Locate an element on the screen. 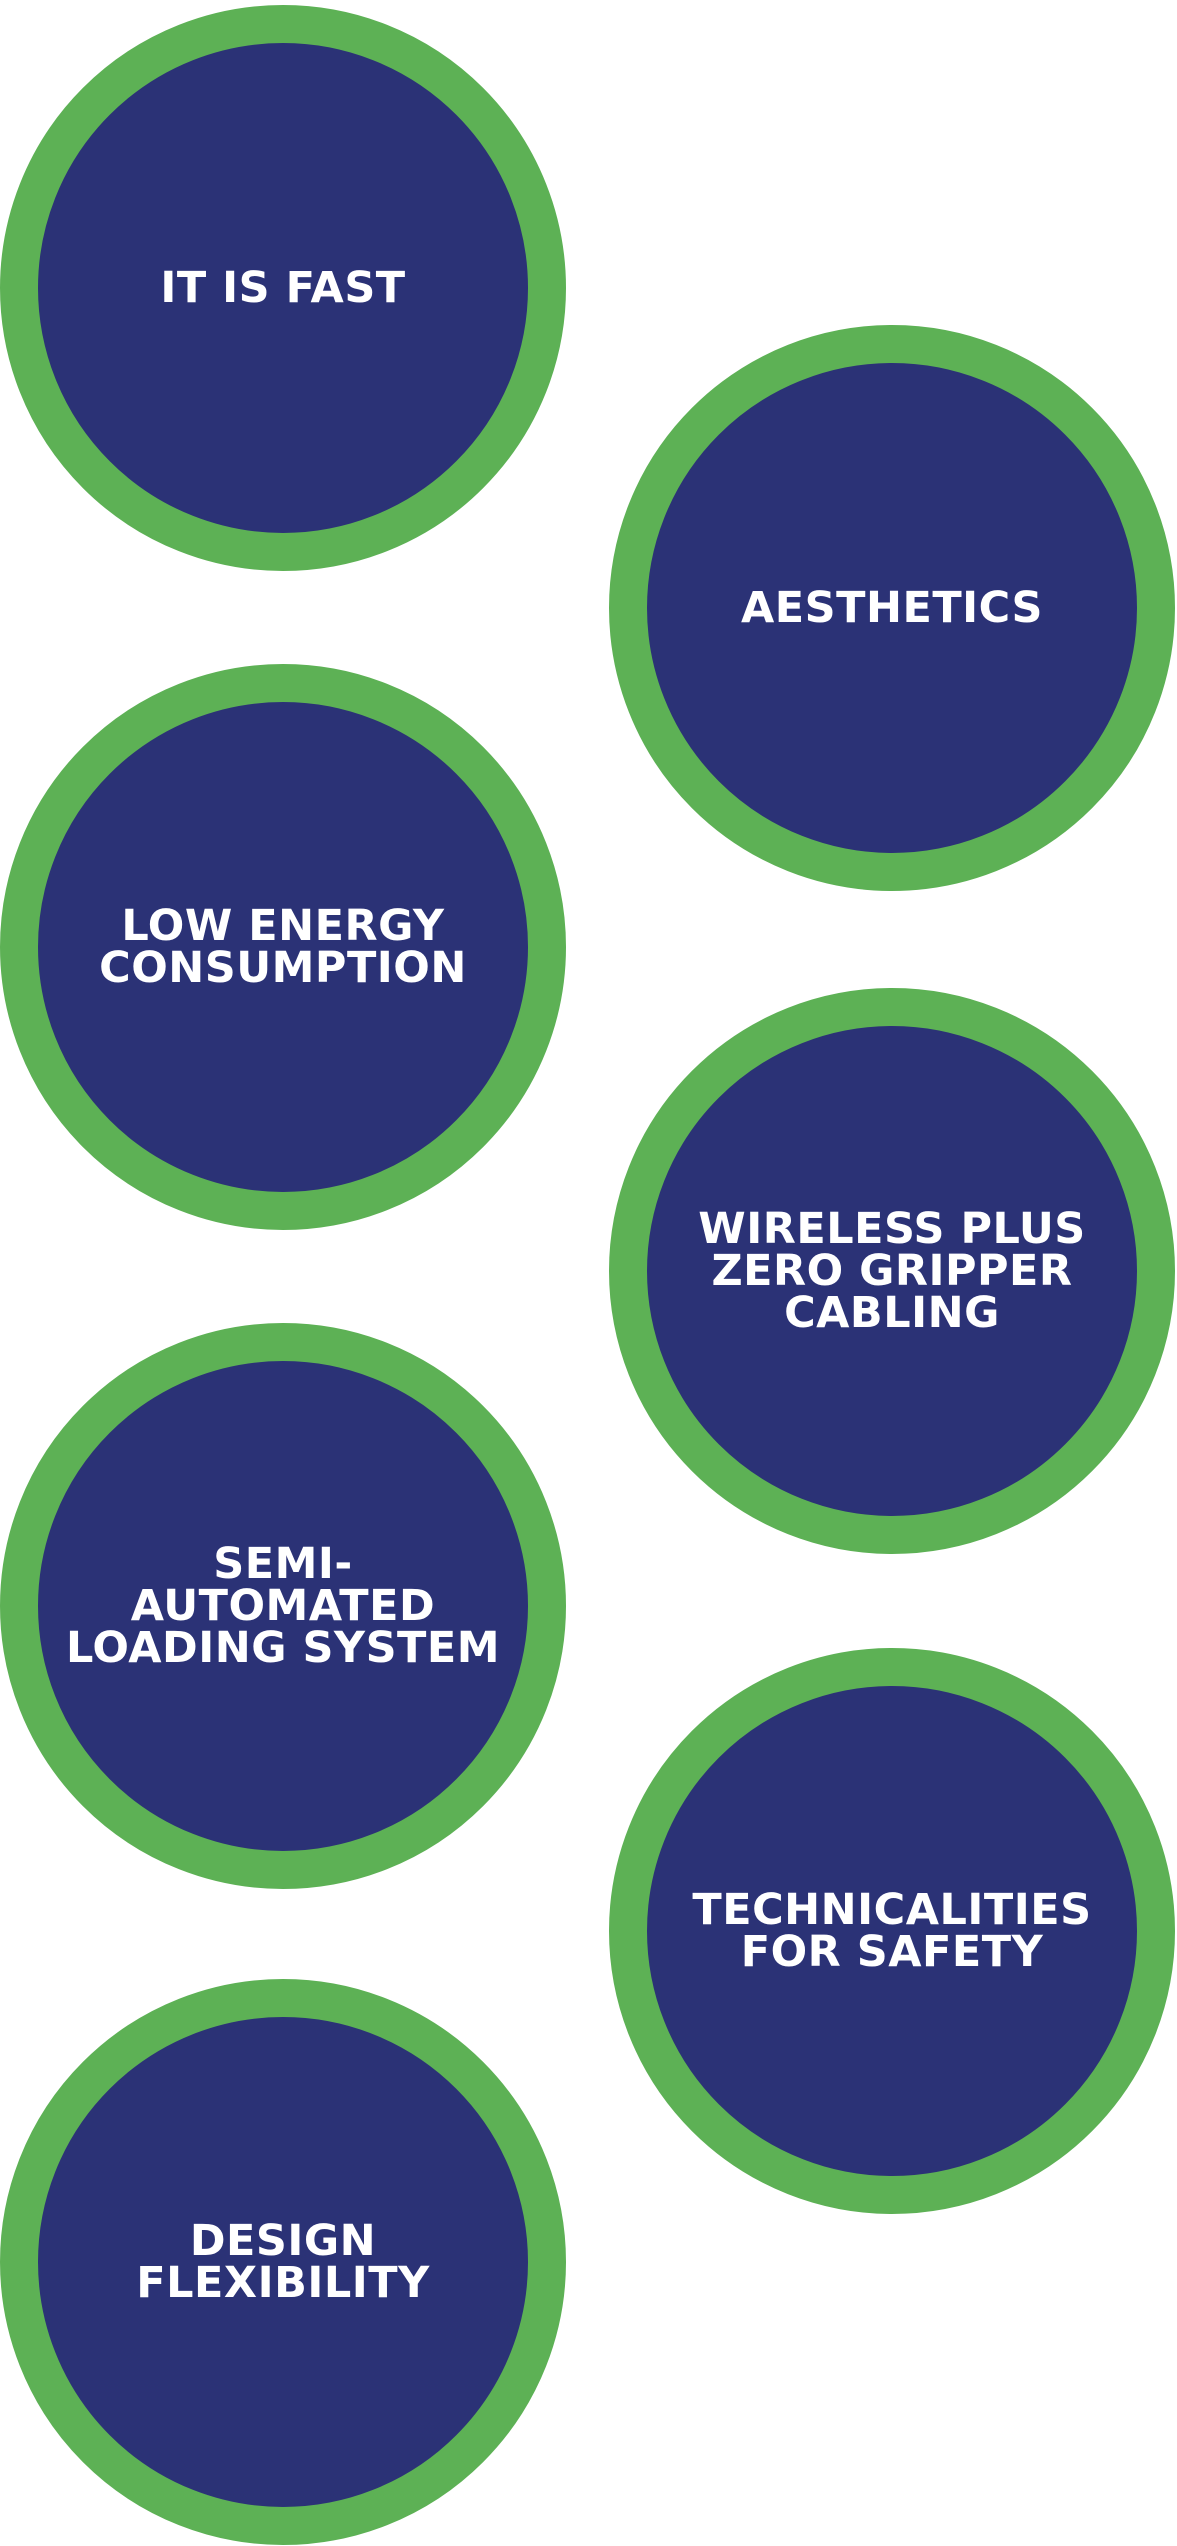  feature-label: WIRELESS PLUS ZERO GRIPPER CABLING is located at coordinates (892, 1271).